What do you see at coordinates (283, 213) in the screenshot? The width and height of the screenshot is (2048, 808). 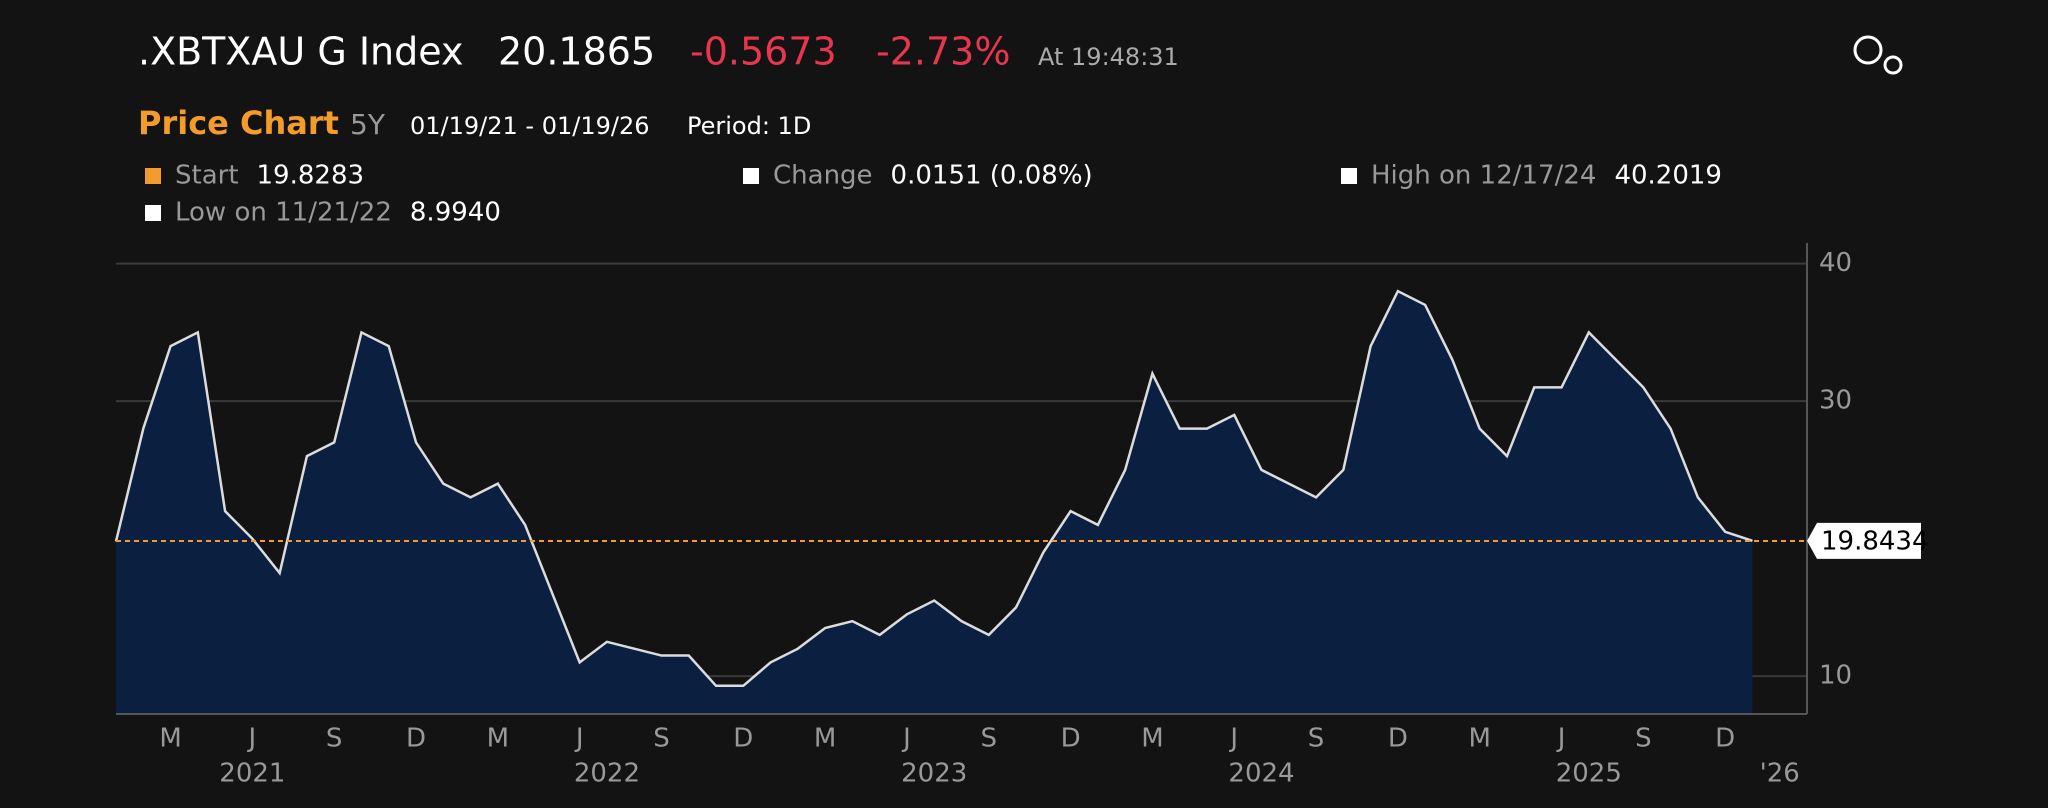 I see `stat-label: Low on 11/21/22` at bounding box center [283, 213].